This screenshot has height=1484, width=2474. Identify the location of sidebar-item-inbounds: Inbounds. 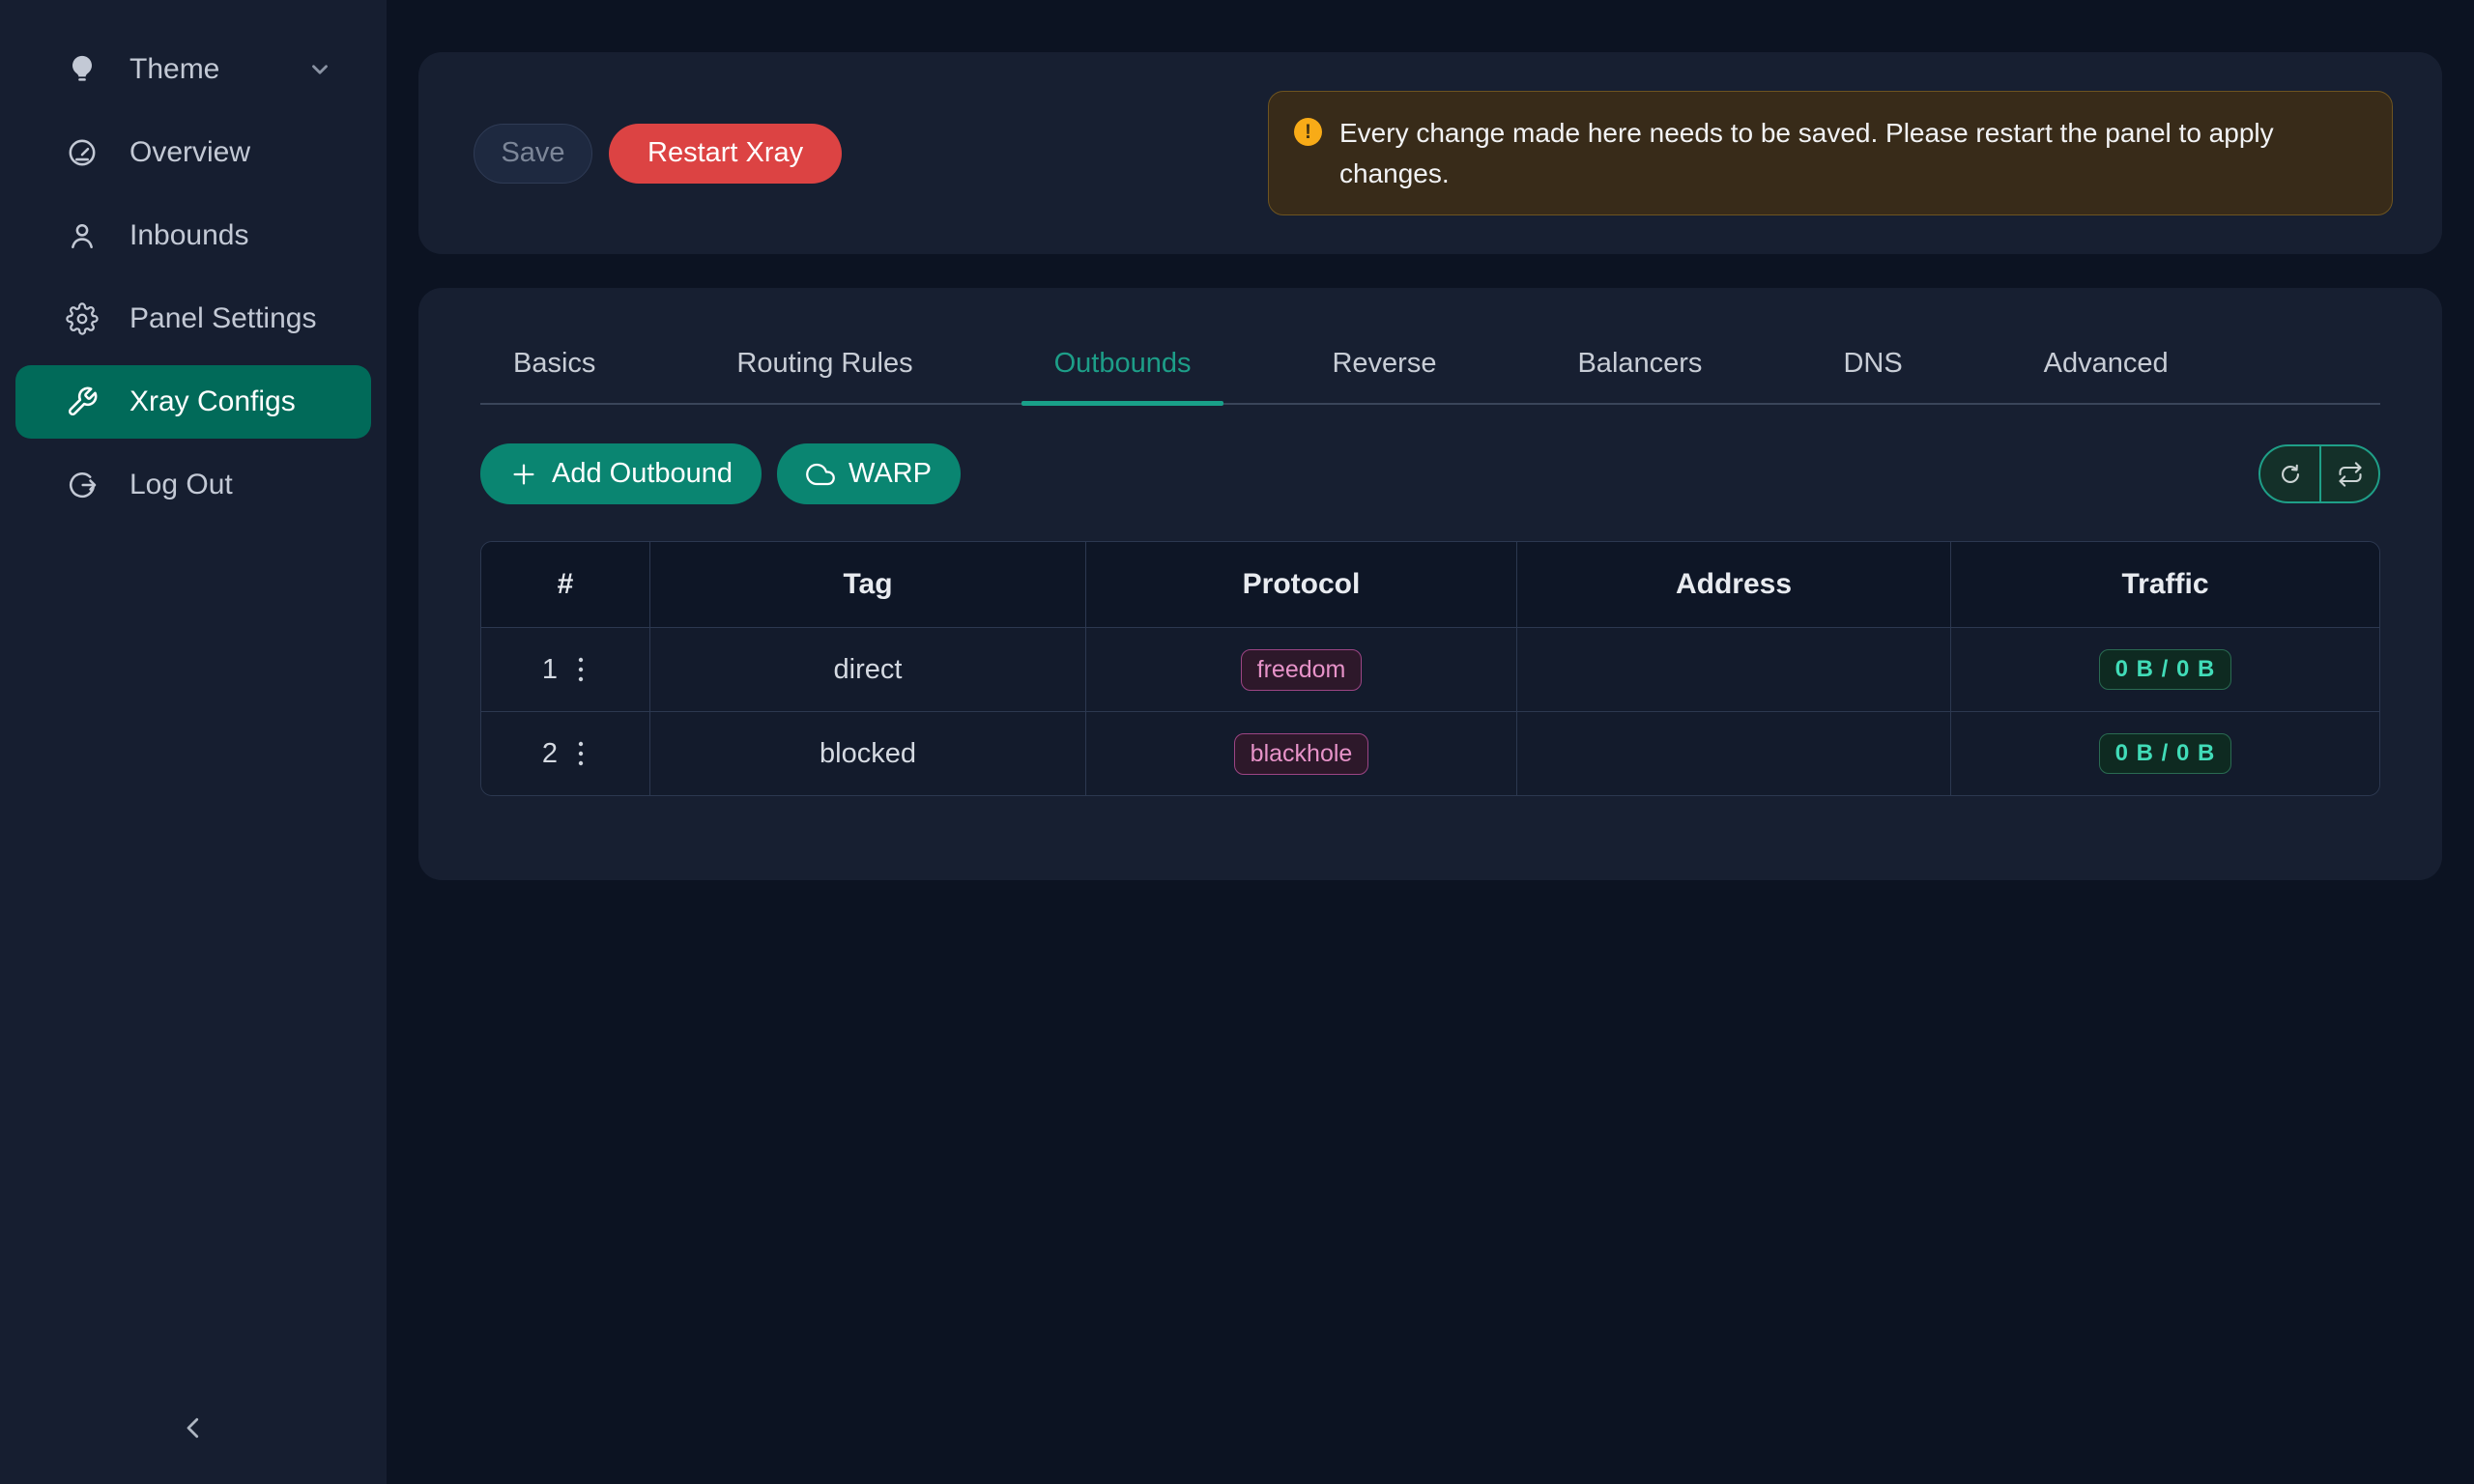
(193, 236).